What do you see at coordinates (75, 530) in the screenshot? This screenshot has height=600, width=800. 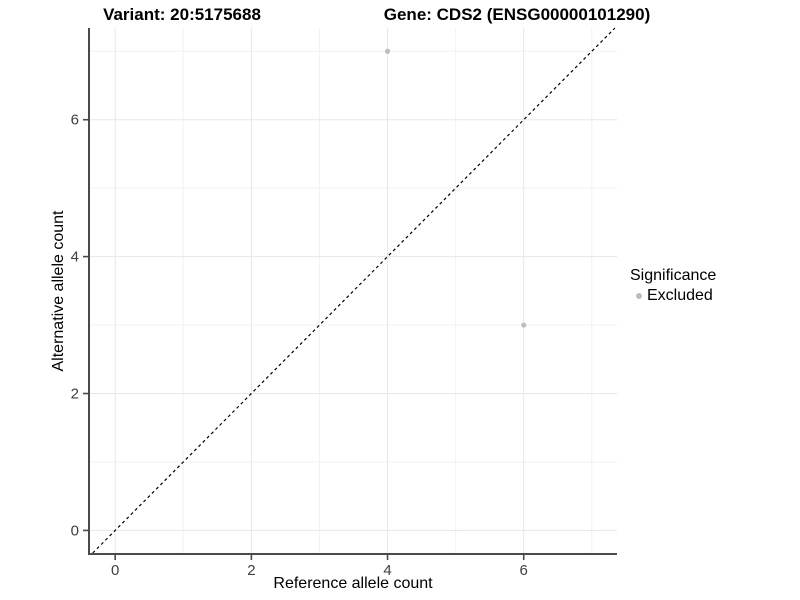 I see `y-tick-label: 0` at bounding box center [75, 530].